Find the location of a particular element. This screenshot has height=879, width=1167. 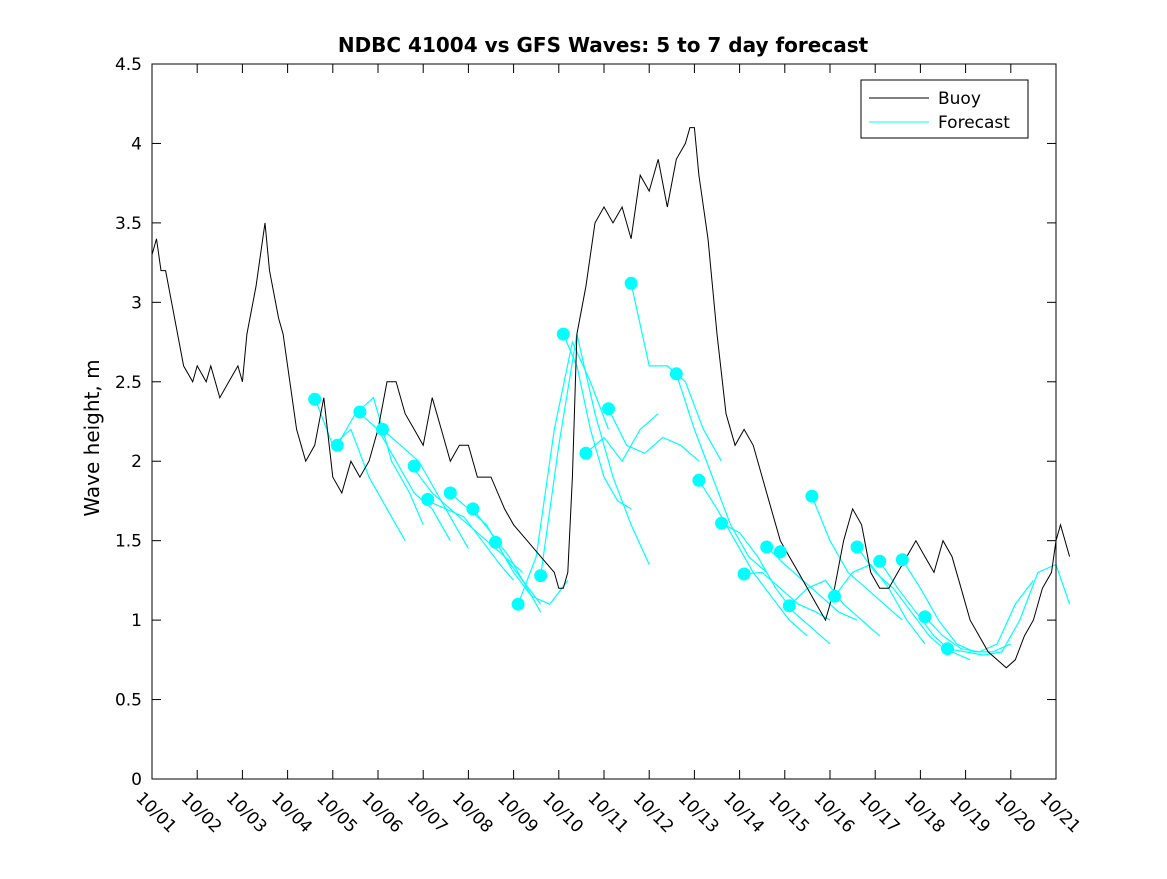

y-tick-label-9: 4.5 is located at coordinates (128, 65).